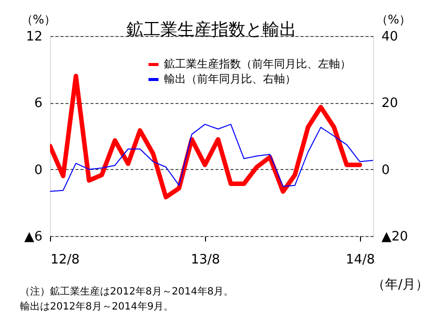 The height and width of the screenshot is (326, 431). What do you see at coordinates (390, 37) in the screenshot?
I see `y2-tick-label: 40` at bounding box center [390, 37].